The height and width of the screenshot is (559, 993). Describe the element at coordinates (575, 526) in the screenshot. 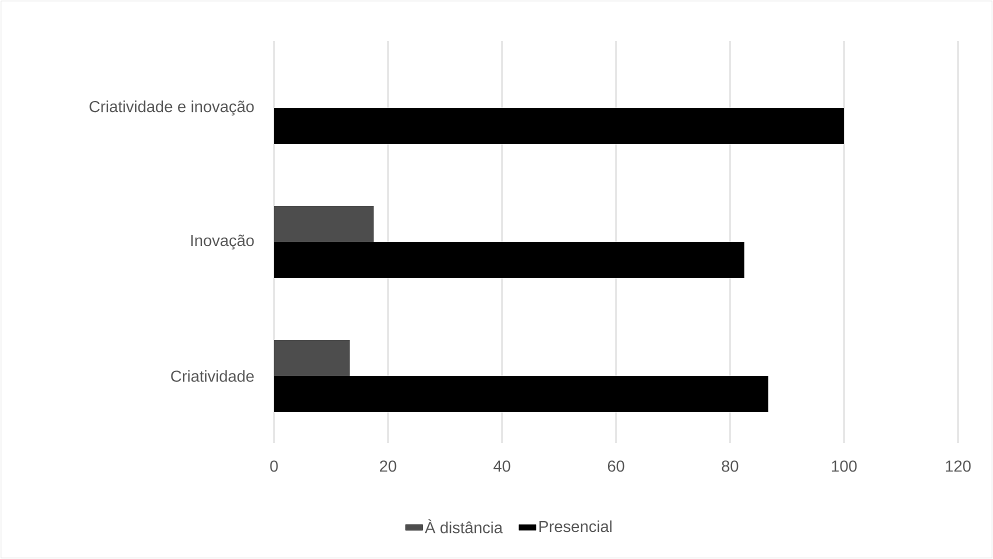

I see `legend-label: Presencial` at that location.